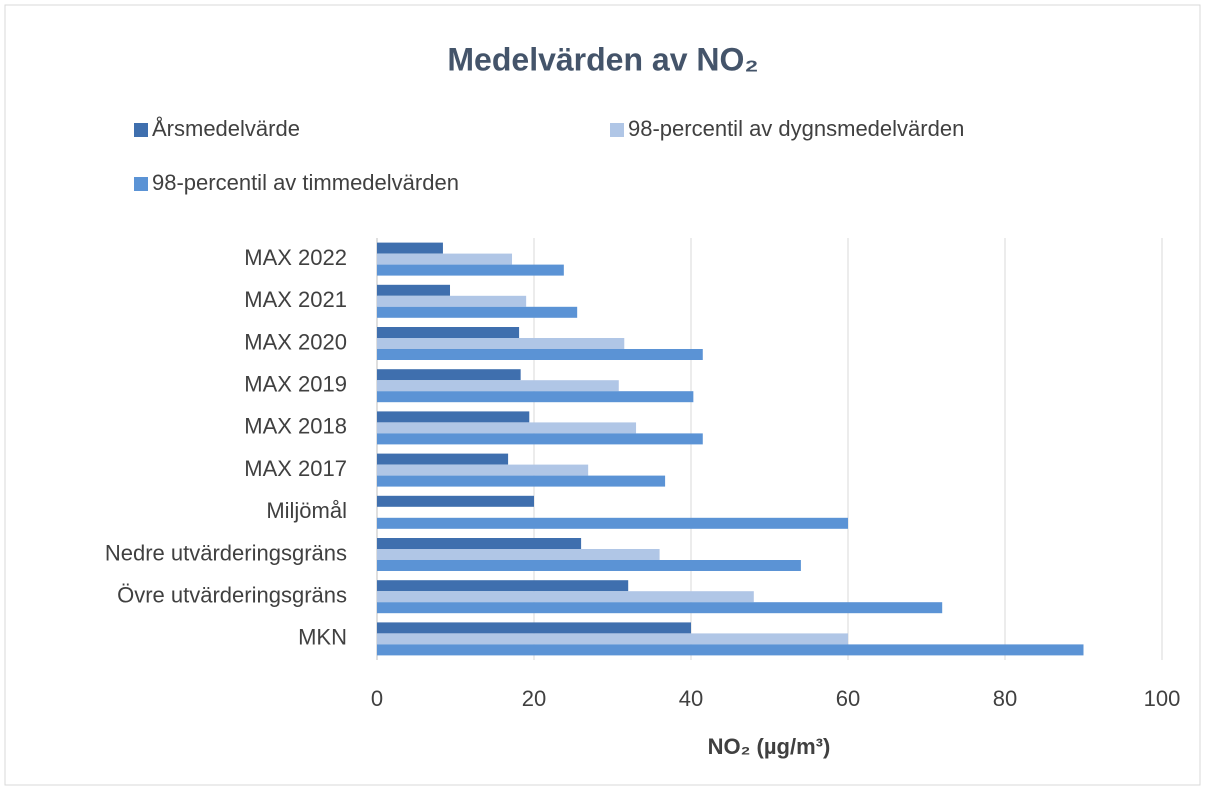 Image resolution: width=1206 pixels, height=791 pixels. Describe the element at coordinates (295, 384) in the screenshot. I see `y-tick-label: MAX 2019` at that location.